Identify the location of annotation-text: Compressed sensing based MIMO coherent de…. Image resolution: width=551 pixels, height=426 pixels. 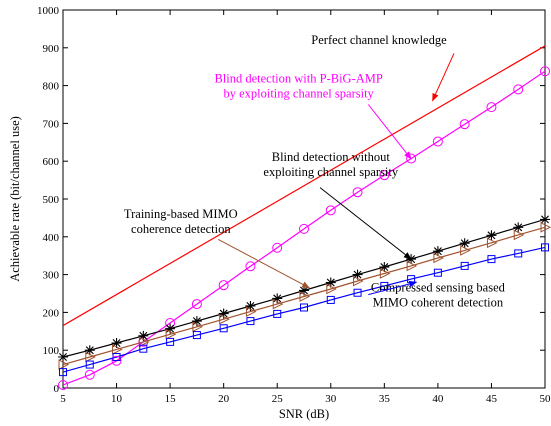
(438, 295).